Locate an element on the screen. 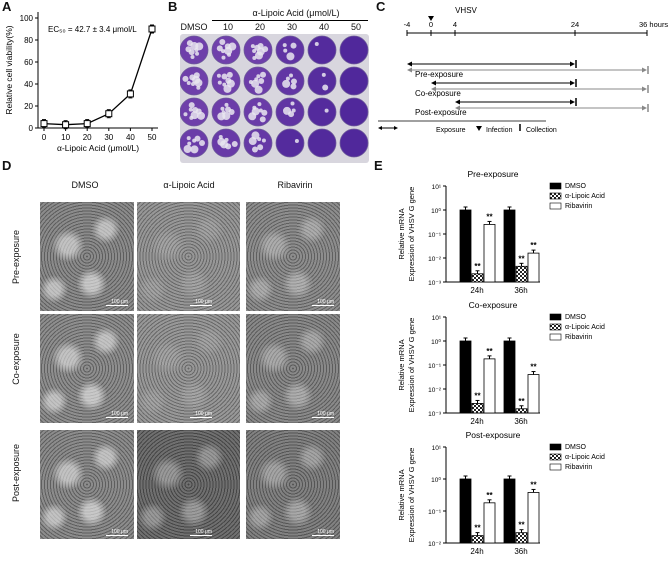 This screenshot has height=565, width=668. row-header-co: Co-exposure is located at coordinates (16, 359).